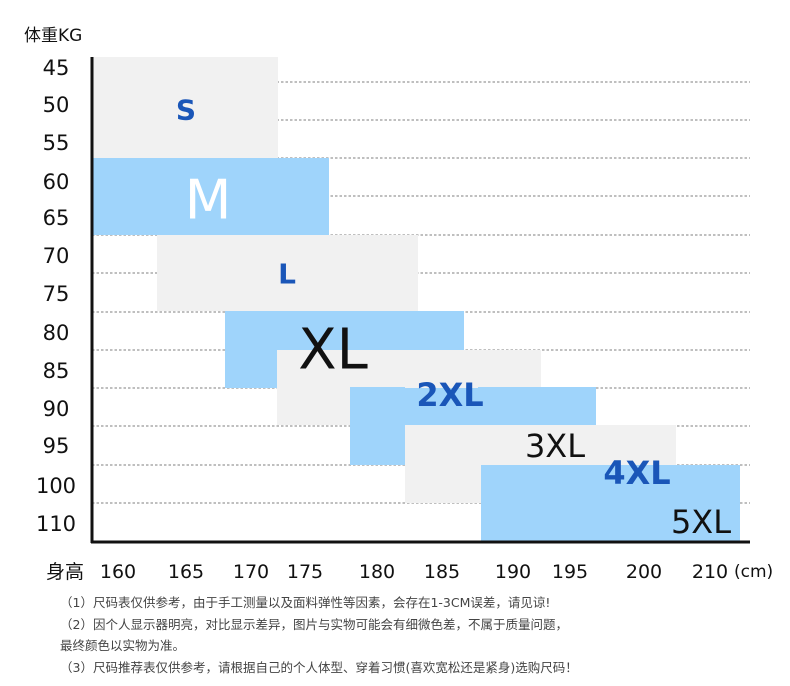 This screenshot has height=686, width=790. Describe the element at coordinates (56, 446) in the screenshot. I see `y-tick-label: 95` at that location.